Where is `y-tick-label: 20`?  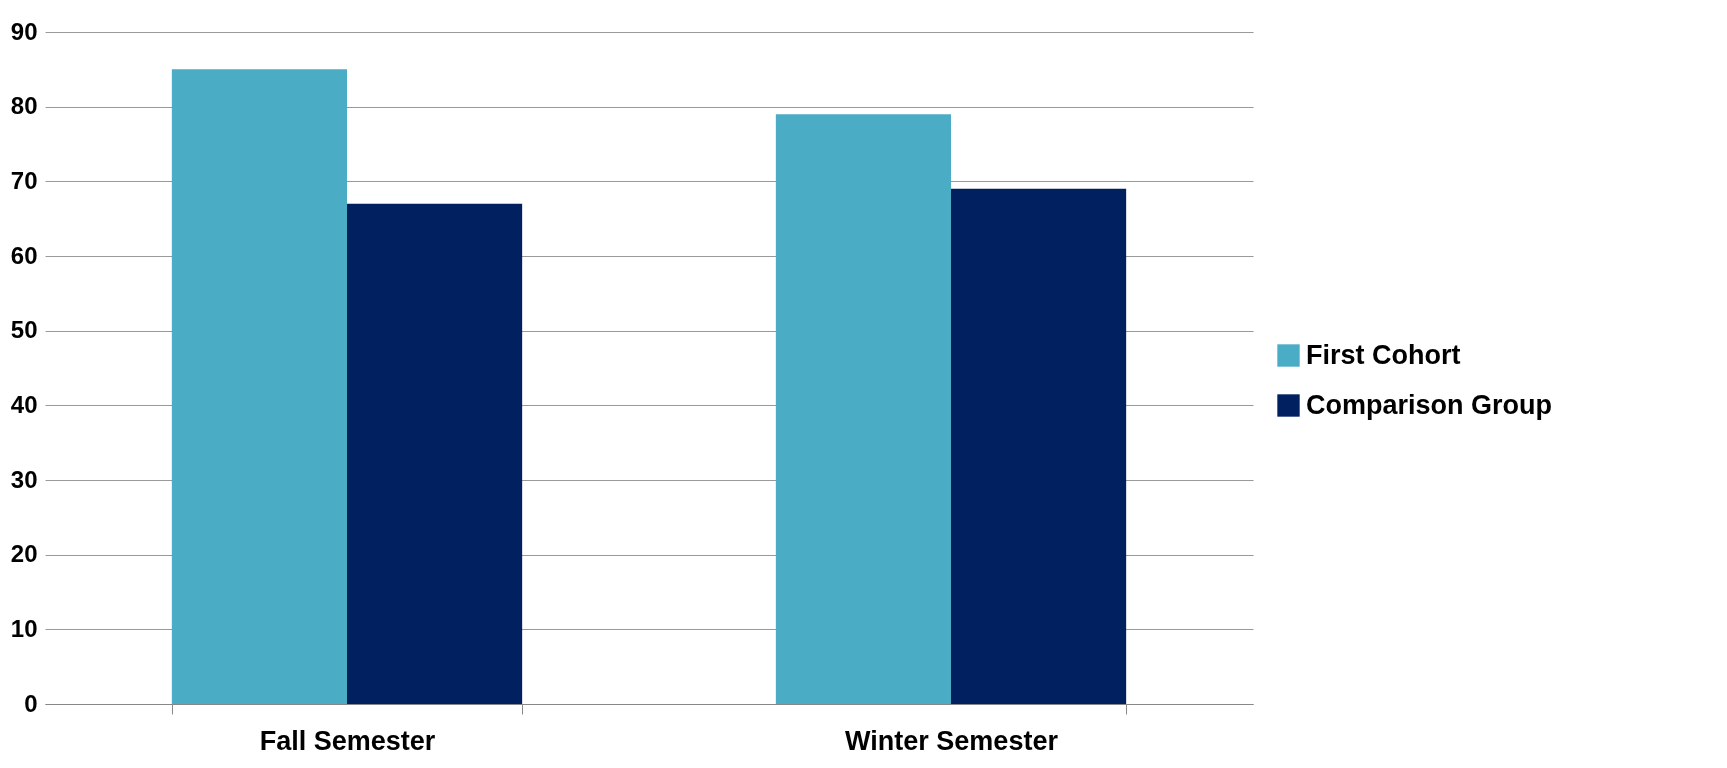 y-tick-label: 20 is located at coordinates (24, 554).